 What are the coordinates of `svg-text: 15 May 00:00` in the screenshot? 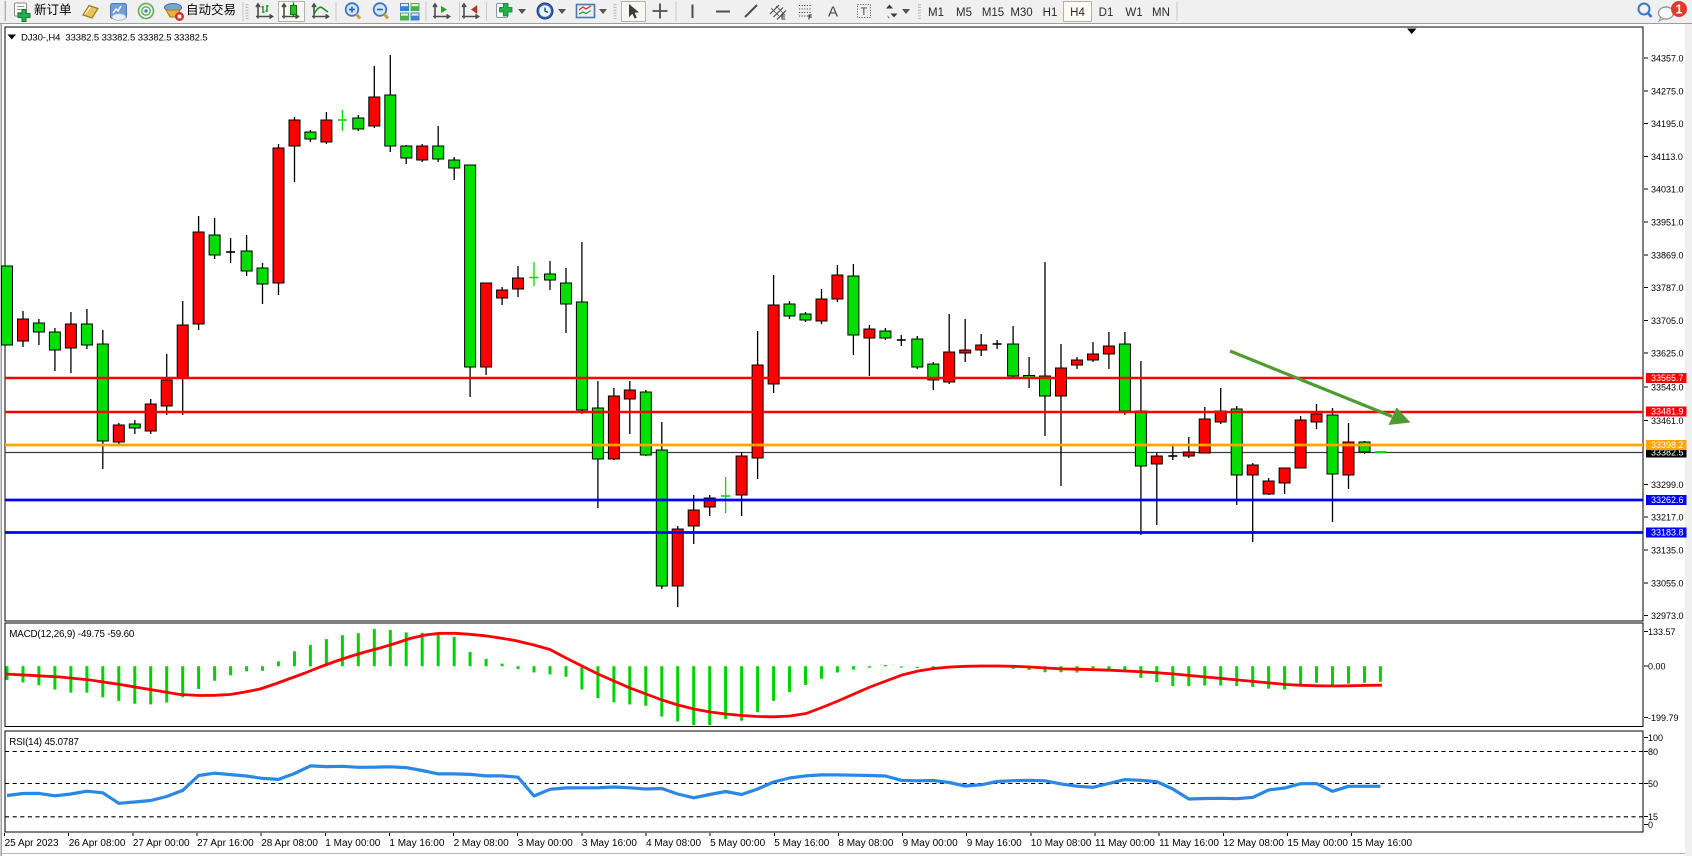 It's located at (1317, 843).